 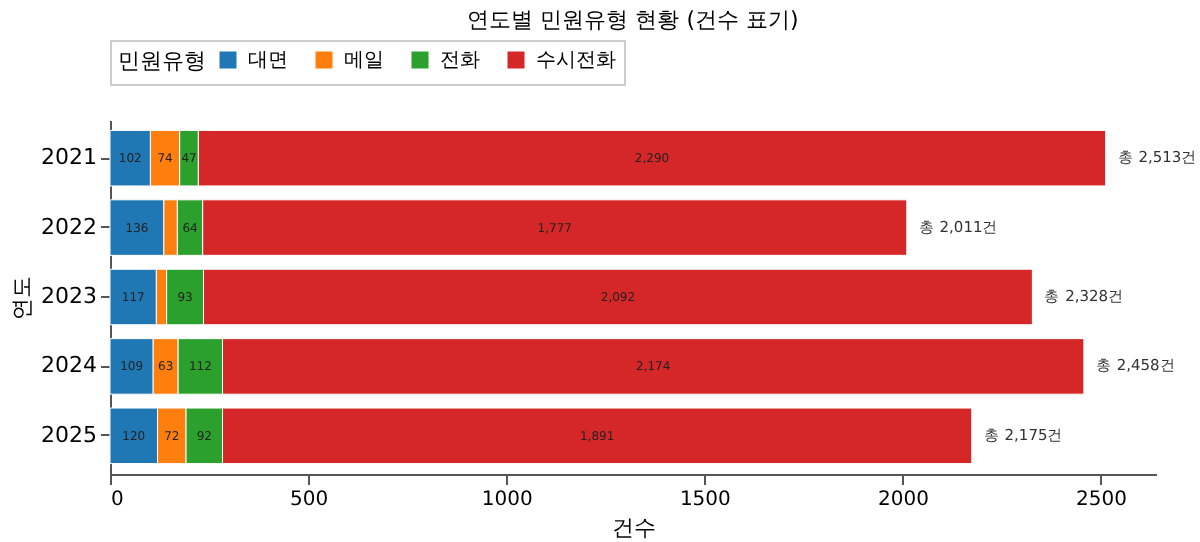 What do you see at coordinates (460, 61) in the screenshot?
I see `legend-label: 전화` at bounding box center [460, 61].